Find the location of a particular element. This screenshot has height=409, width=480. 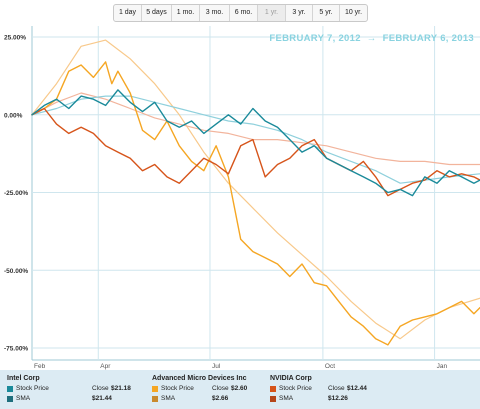

intel-sma-swatch is located at coordinates (10, 399).